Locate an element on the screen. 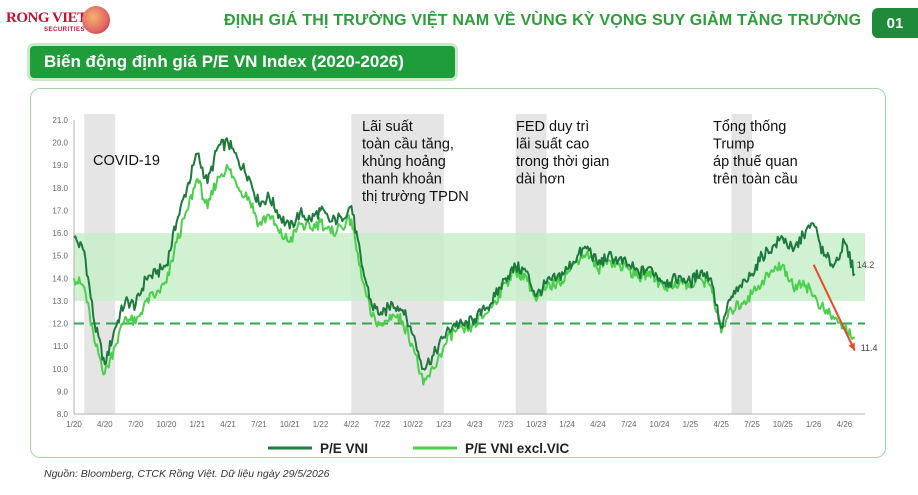 The height and width of the screenshot is (495, 918). period-annotation-line: trên toàn cầu is located at coordinates (755, 180).